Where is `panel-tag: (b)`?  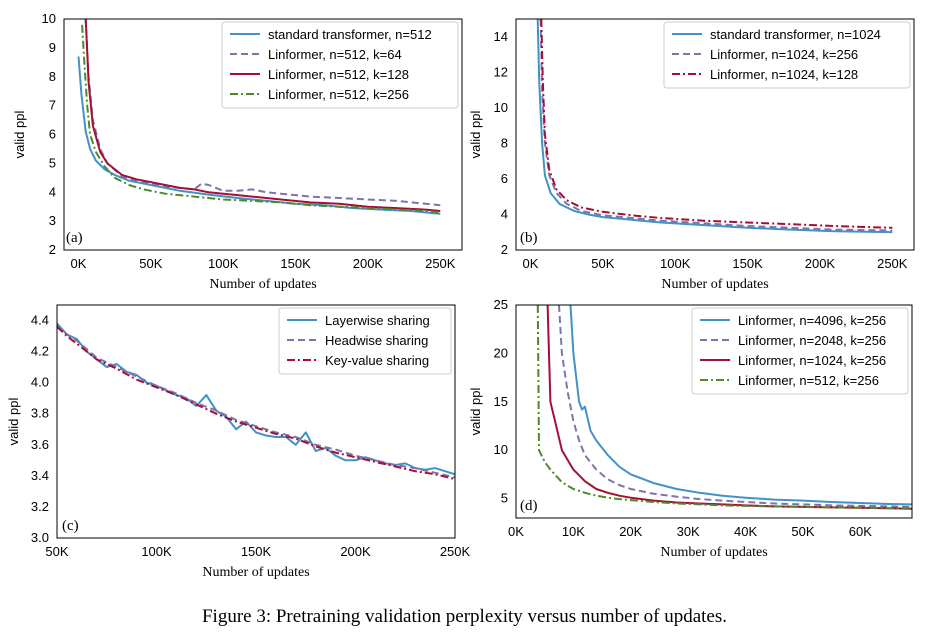
panel-tag: (b) is located at coordinates (529, 238).